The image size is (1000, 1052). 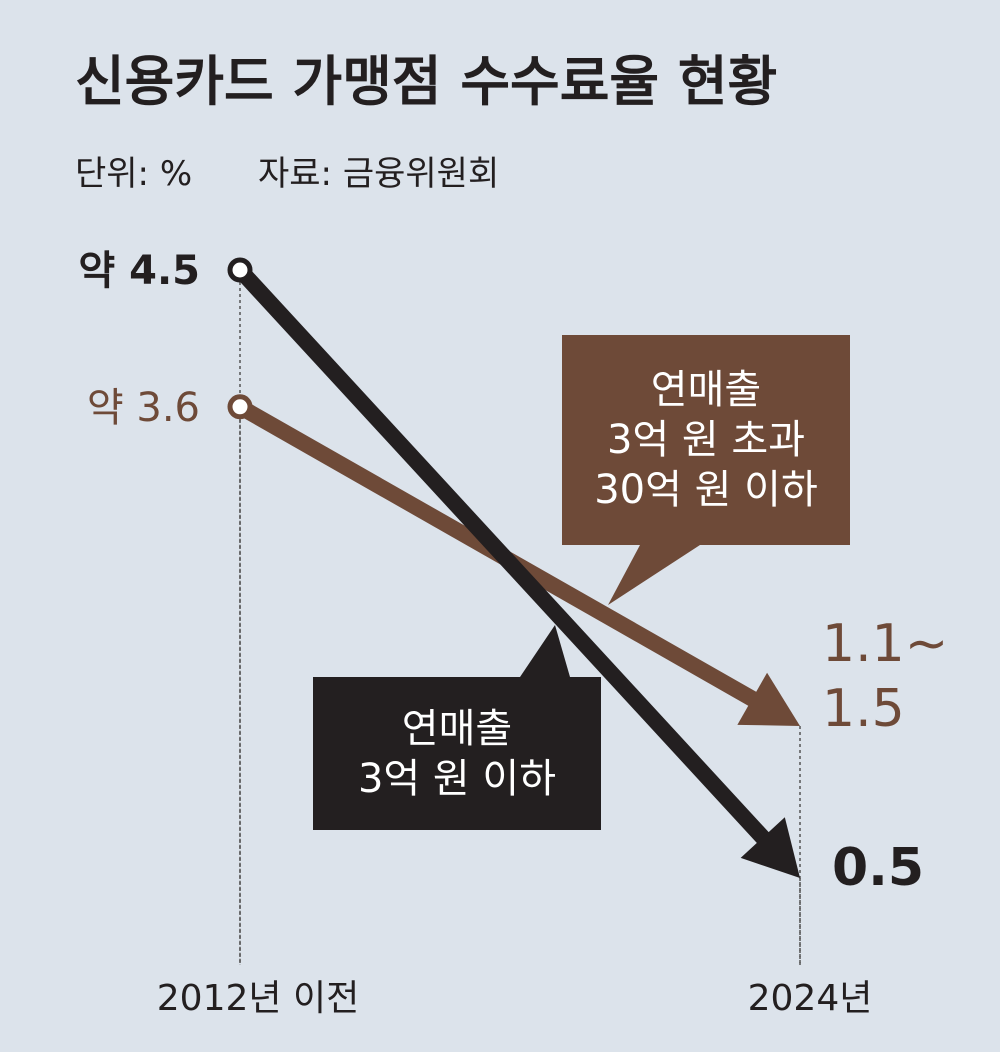 I want to click on legend-entry: 연매출 3억 원 이하, so click(x=457, y=753).